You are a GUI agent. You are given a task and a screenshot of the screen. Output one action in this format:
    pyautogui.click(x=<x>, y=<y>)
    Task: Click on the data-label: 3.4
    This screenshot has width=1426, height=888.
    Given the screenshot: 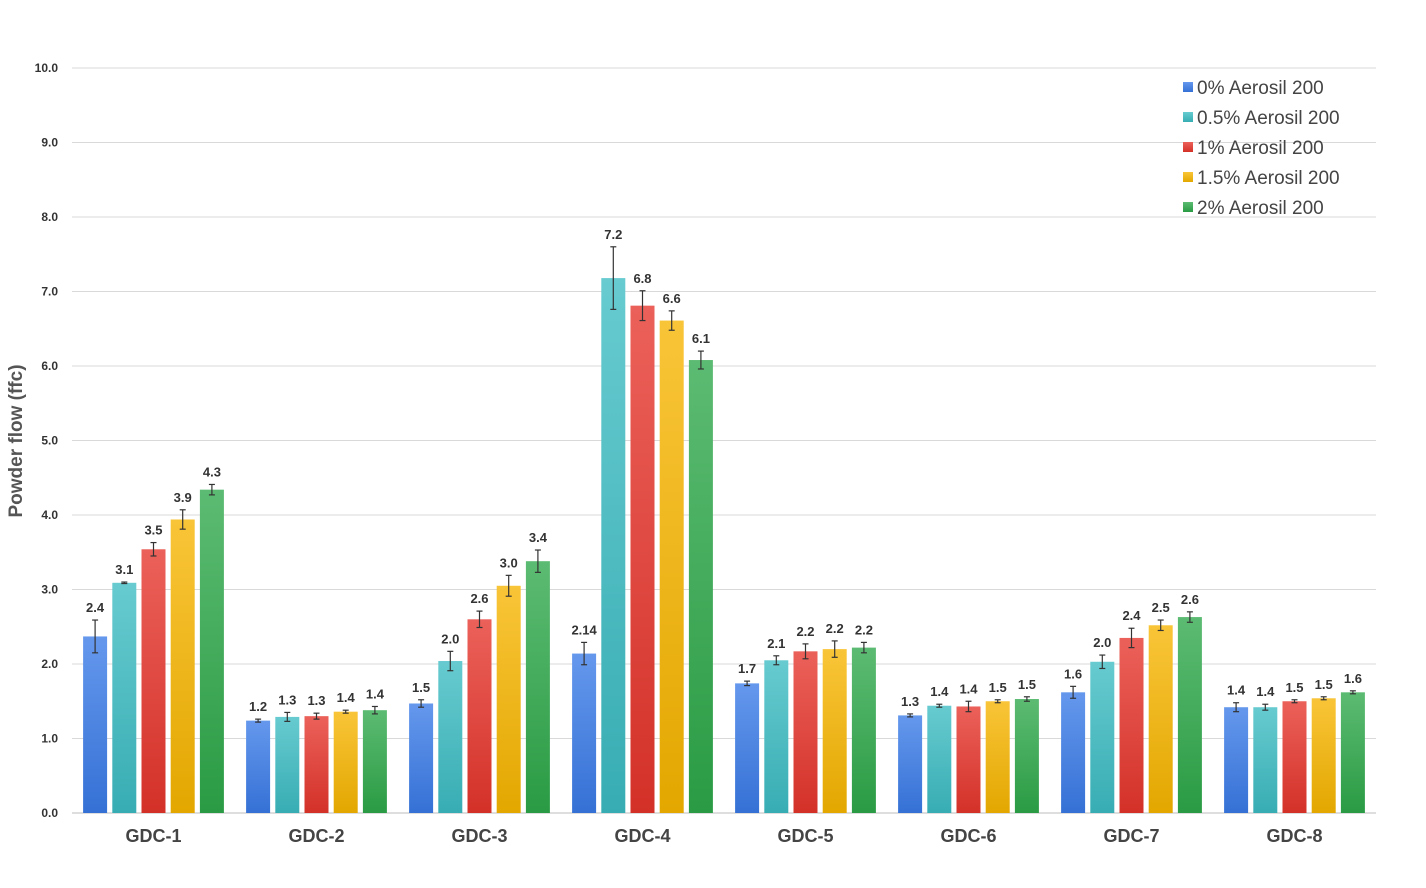 What is the action you would take?
    pyautogui.click(x=538, y=537)
    